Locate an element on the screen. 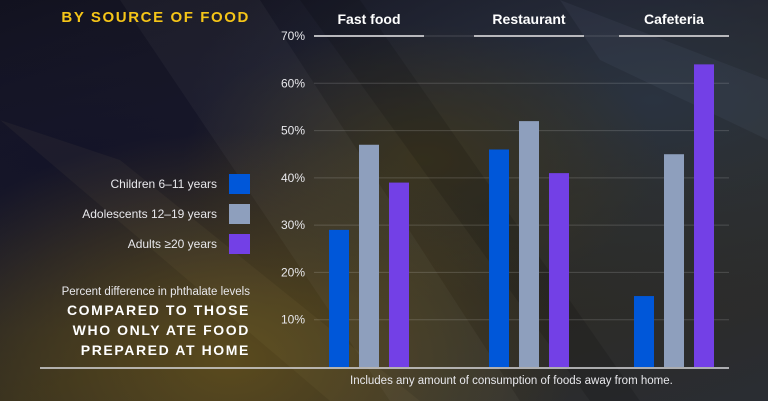  chart-title: BY SOURCE OF FOOD is located at coordinates (155, 17).